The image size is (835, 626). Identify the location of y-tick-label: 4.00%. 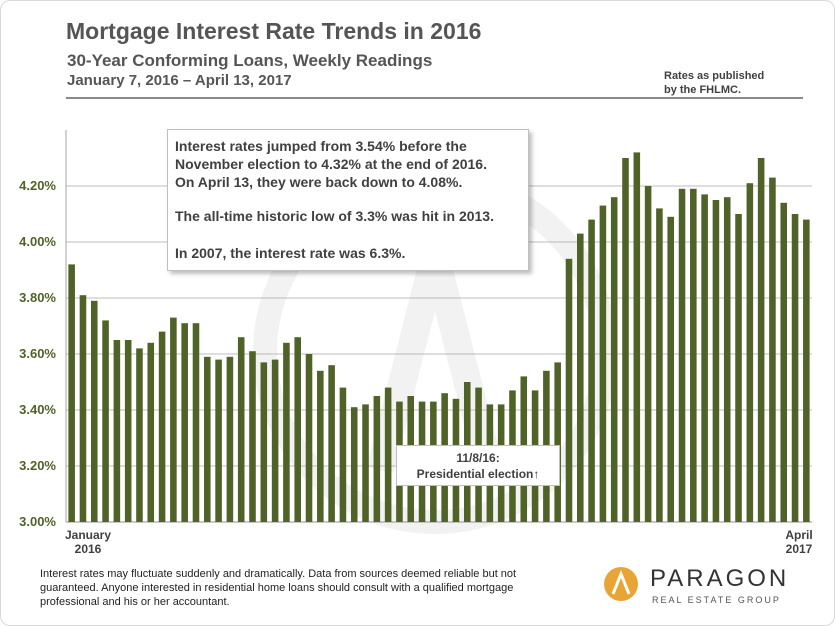
(37, 241).